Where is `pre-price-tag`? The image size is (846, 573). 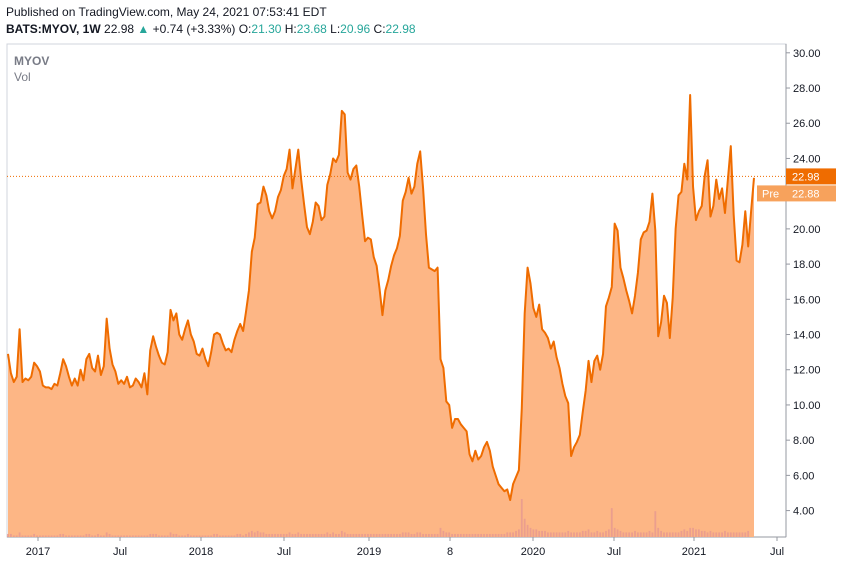 pre-price-tag is located at coordinates (811, 193).